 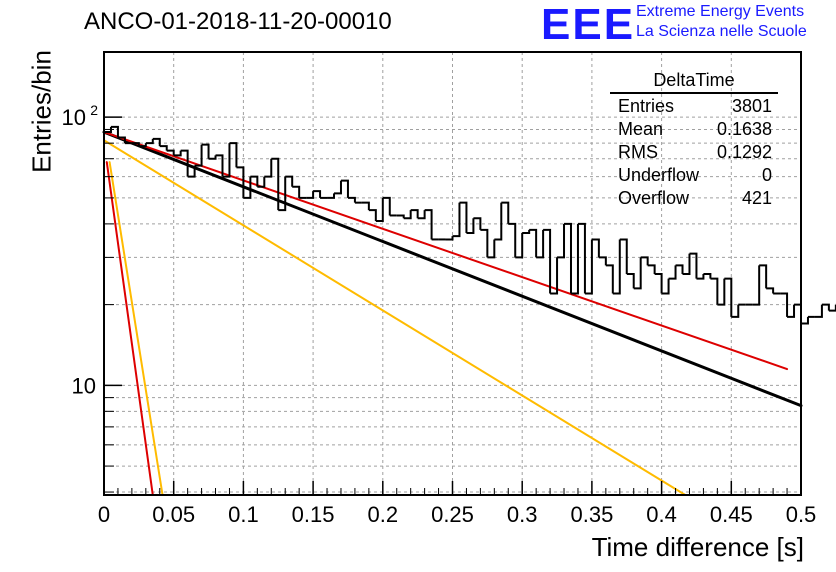 I want to click on y-tick-label: 10, so click(x=84, y=385).